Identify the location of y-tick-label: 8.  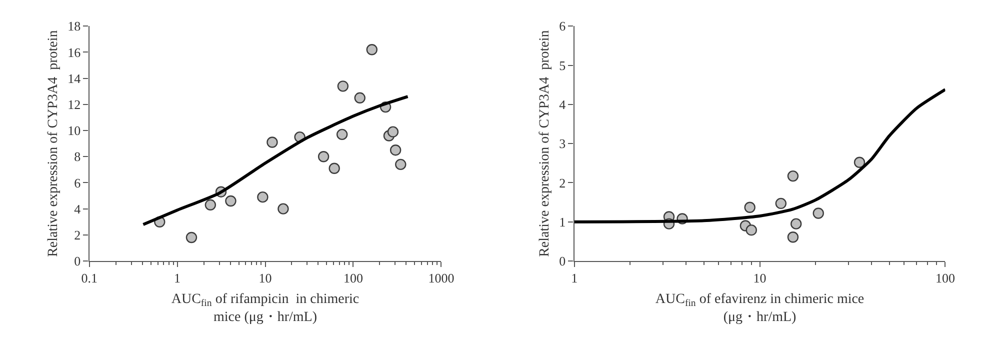
(77, 156).